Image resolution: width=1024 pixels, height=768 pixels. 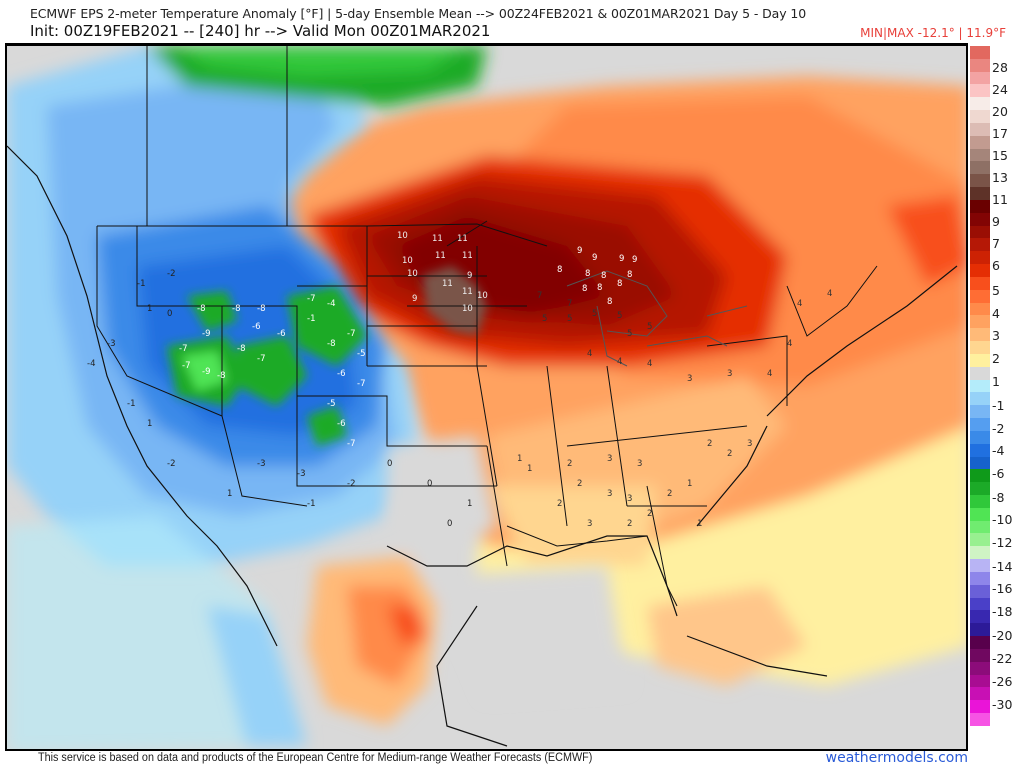 I want to click on colorbar-tick-label: -20, so click(x=1002, y=635).